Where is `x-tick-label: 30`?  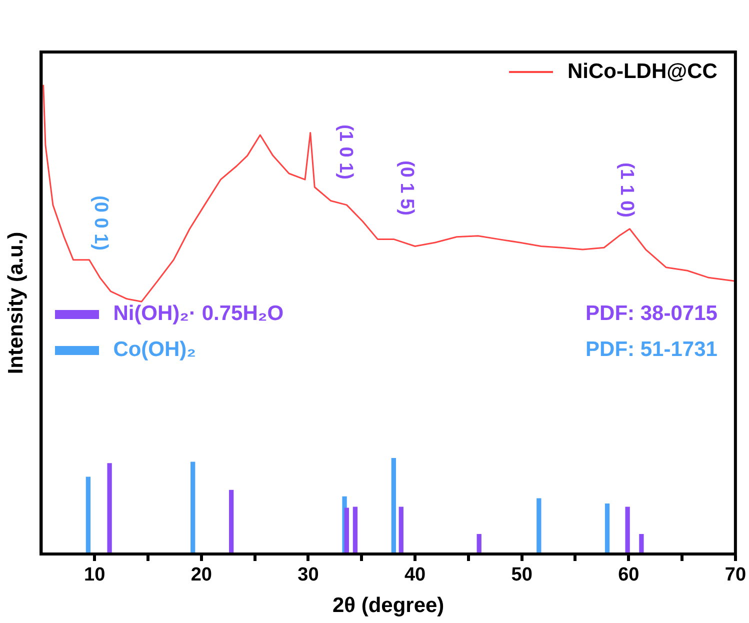 x-tick-label: 30 is located at coordinates (308, 575).